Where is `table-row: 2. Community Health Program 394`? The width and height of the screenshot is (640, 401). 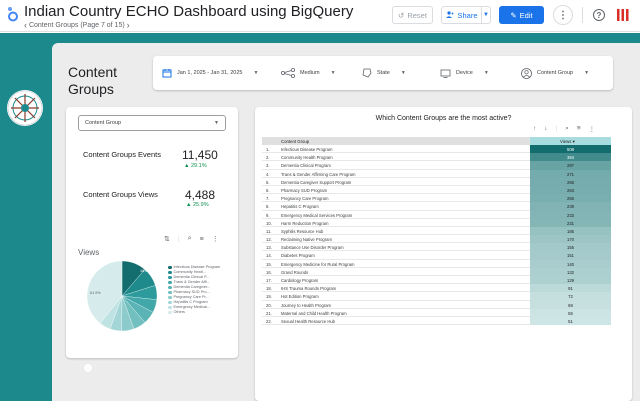
table-row: 2. Community Health Program 394 is located at coordinates (436, 157).